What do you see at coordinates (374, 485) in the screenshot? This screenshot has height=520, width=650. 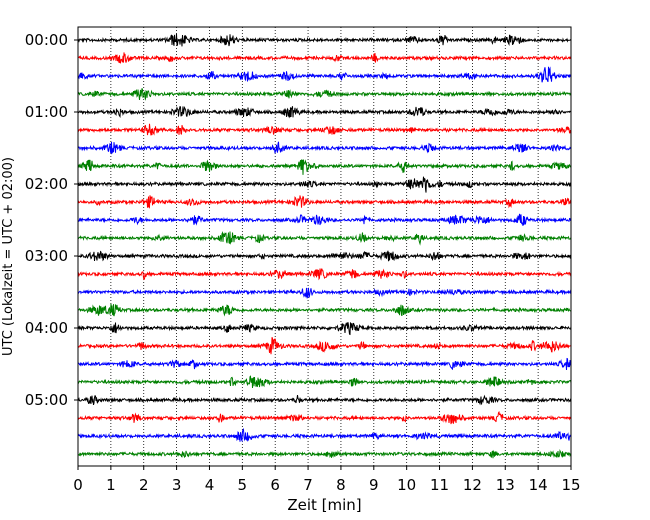 I see `x-tick-label: 9` at bounding box center [374, 485].